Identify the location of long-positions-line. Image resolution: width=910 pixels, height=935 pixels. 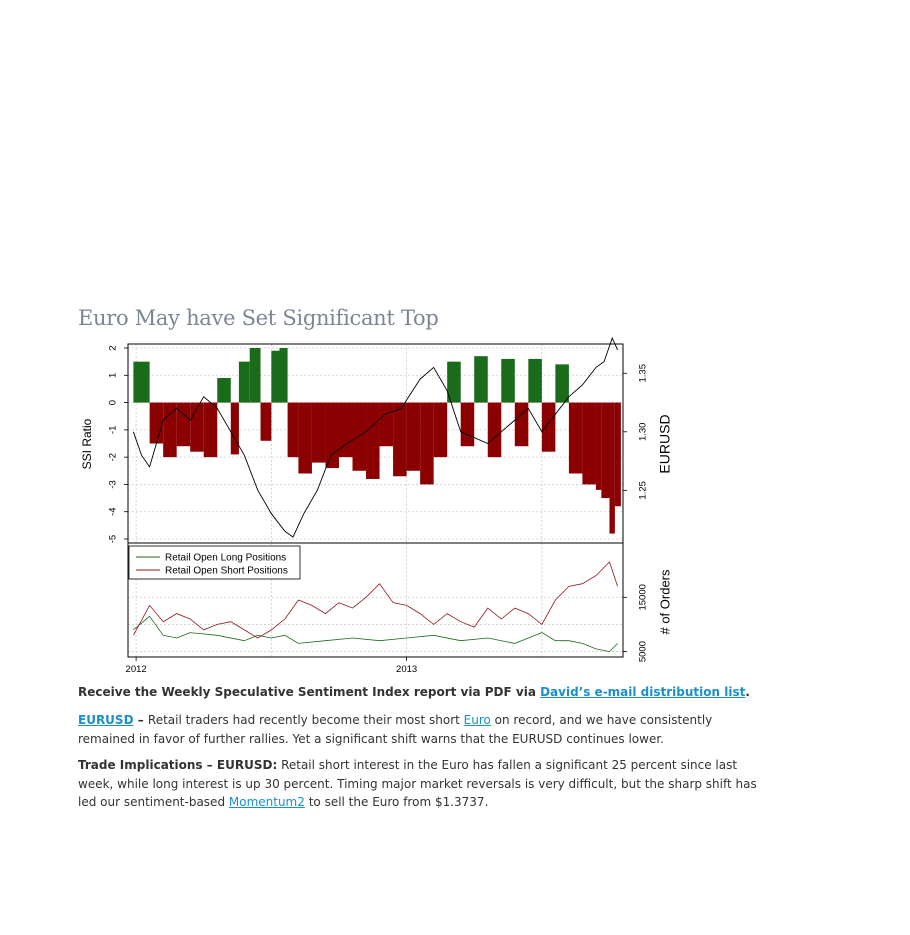
(375, 634).